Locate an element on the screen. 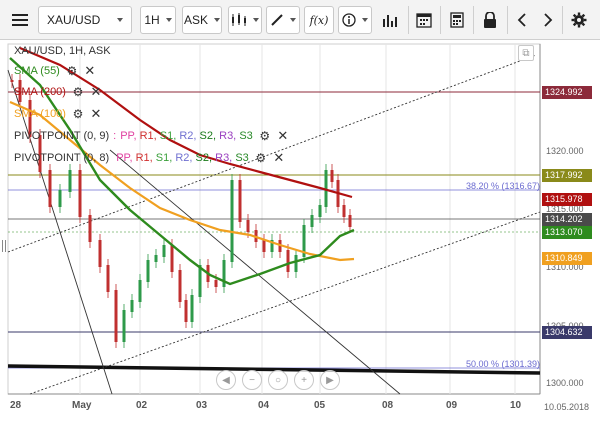 This screenshot has height=447, width=600. volume-button is located at coordinates (390, 20).